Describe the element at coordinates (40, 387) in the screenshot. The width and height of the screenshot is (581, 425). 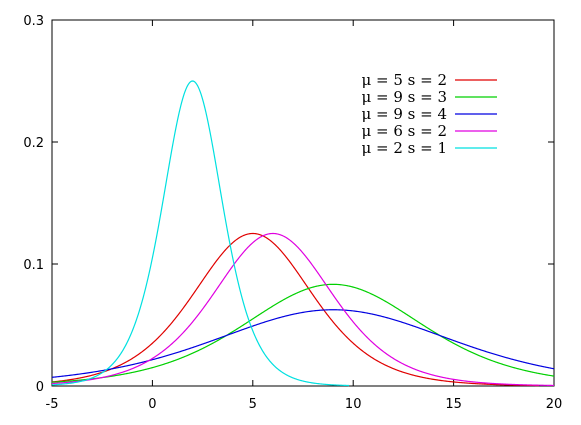
I see `y-tick-label: 0` at that location.